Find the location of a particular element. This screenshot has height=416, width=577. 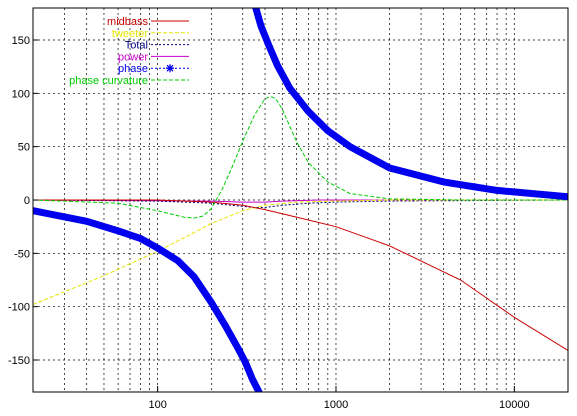

series-total-line is located at coordinates (300, 203).